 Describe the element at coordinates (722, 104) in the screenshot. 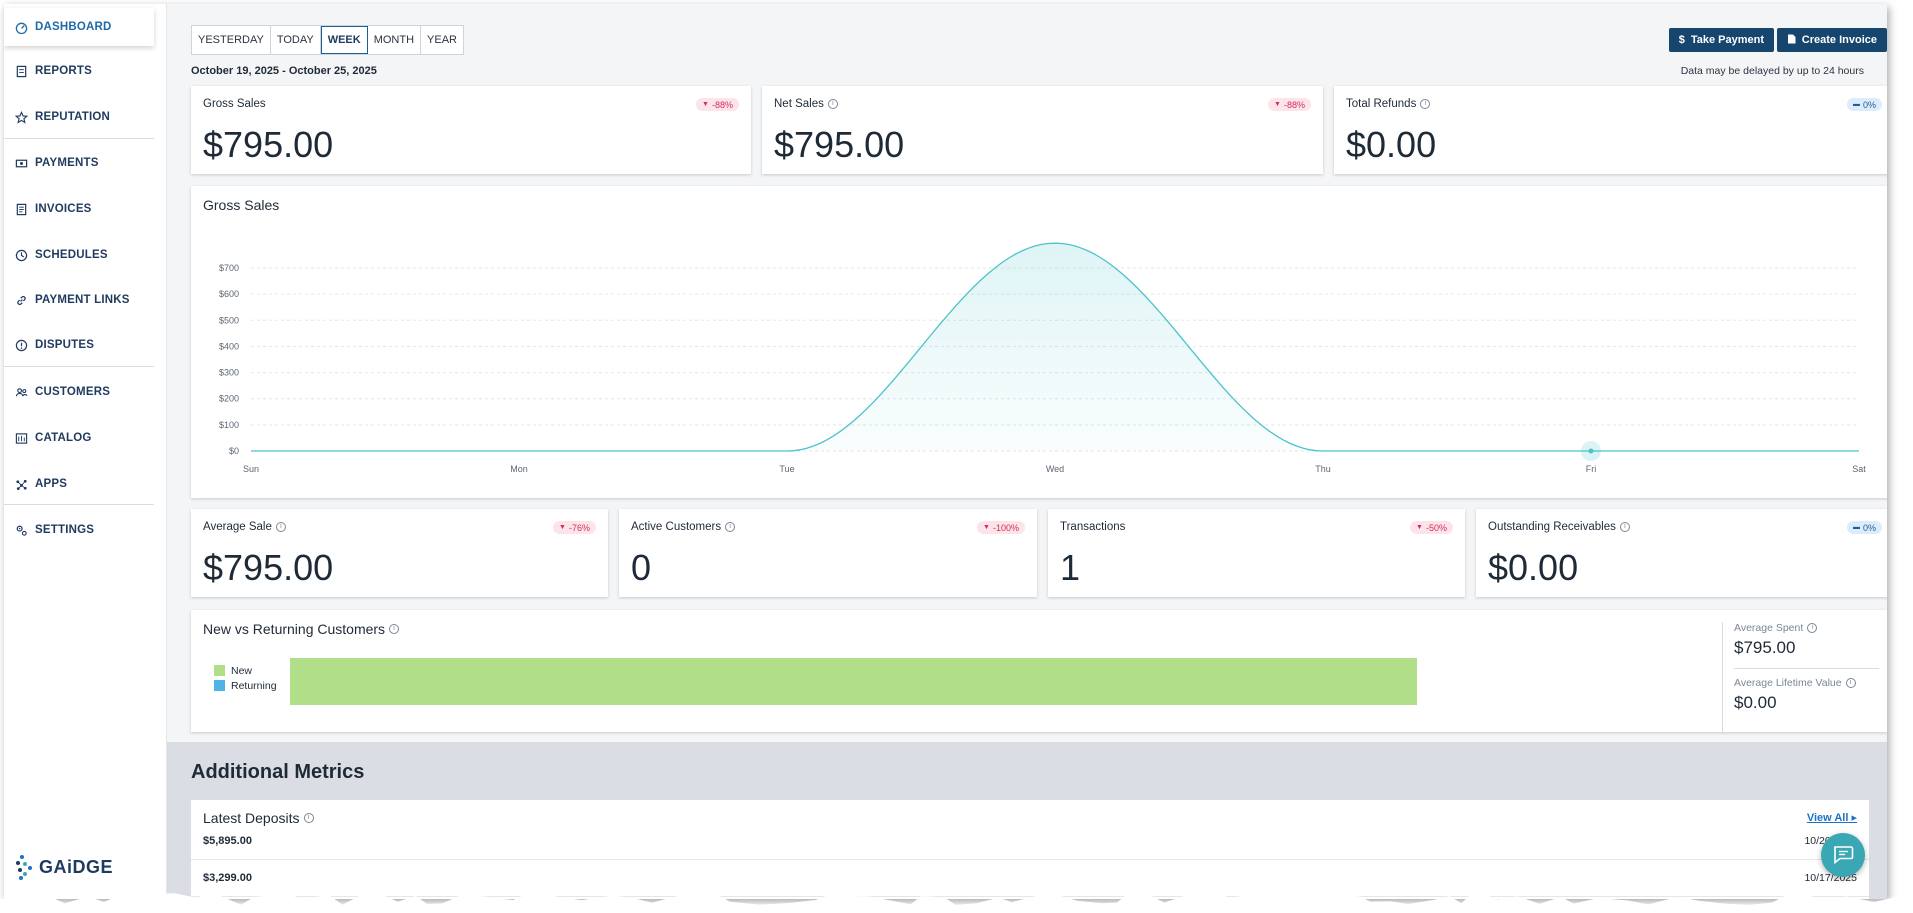

I see `badge-text: -88%` at that location.